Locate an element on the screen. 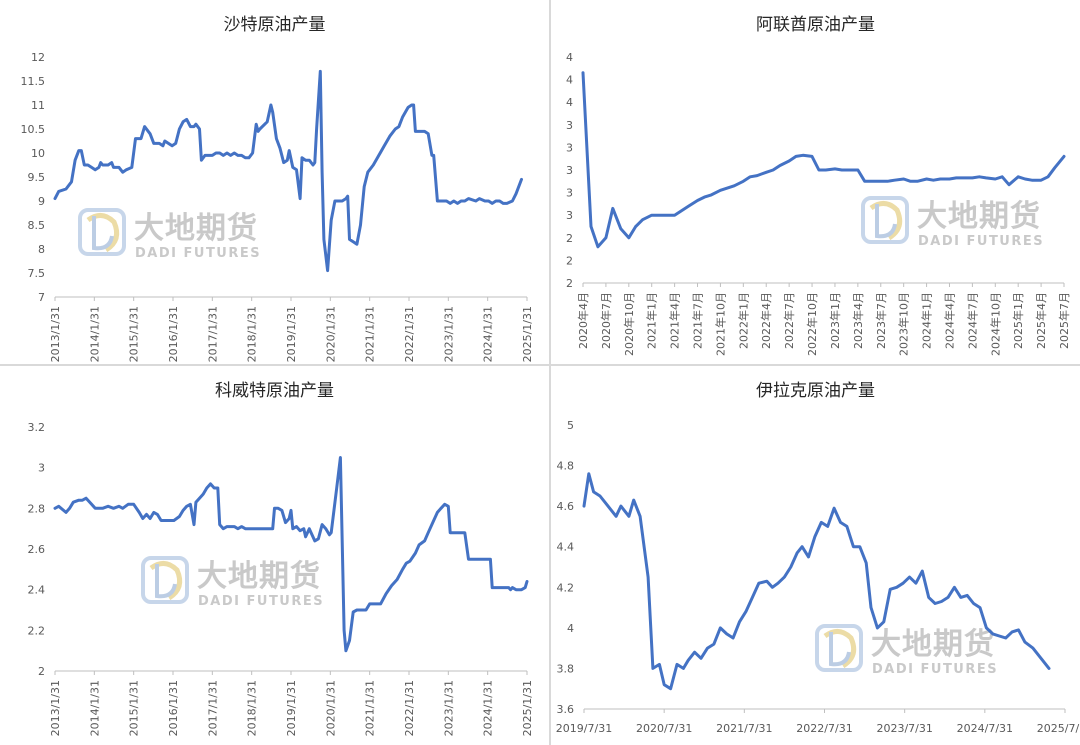 This screenshot has width=1080, height=745. logo-frame-icon is located at coordinates (885, 220).